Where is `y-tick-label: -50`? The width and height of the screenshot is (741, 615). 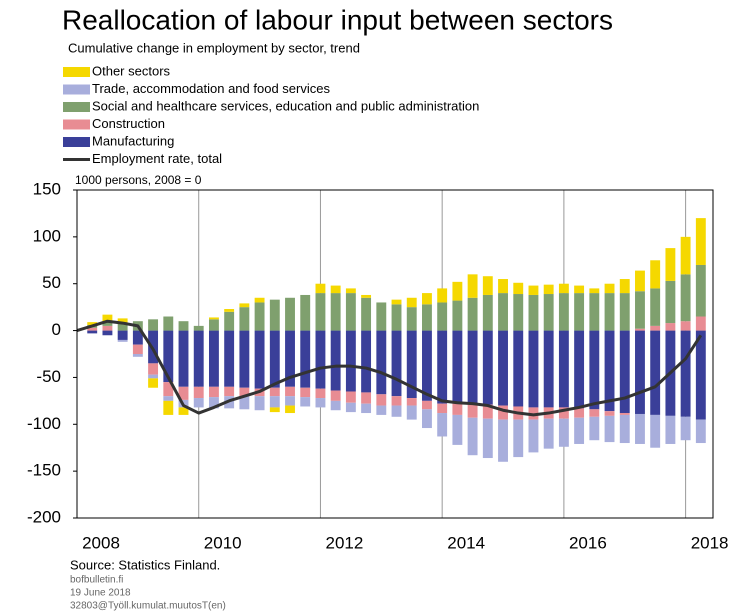 y-tick-label: -50 is located at coordinates (48, 376).